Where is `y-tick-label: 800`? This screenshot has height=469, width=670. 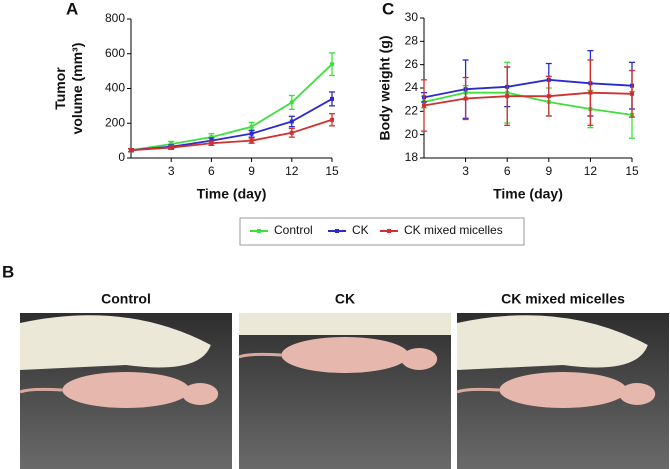
y-tick-label: 800 is located at coordinates (115, 18).